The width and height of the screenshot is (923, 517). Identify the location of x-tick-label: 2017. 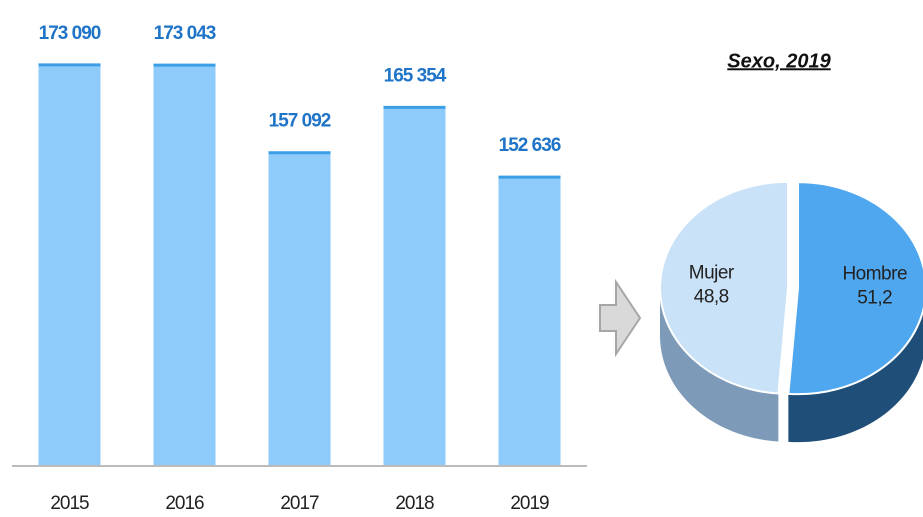
(299, 503).